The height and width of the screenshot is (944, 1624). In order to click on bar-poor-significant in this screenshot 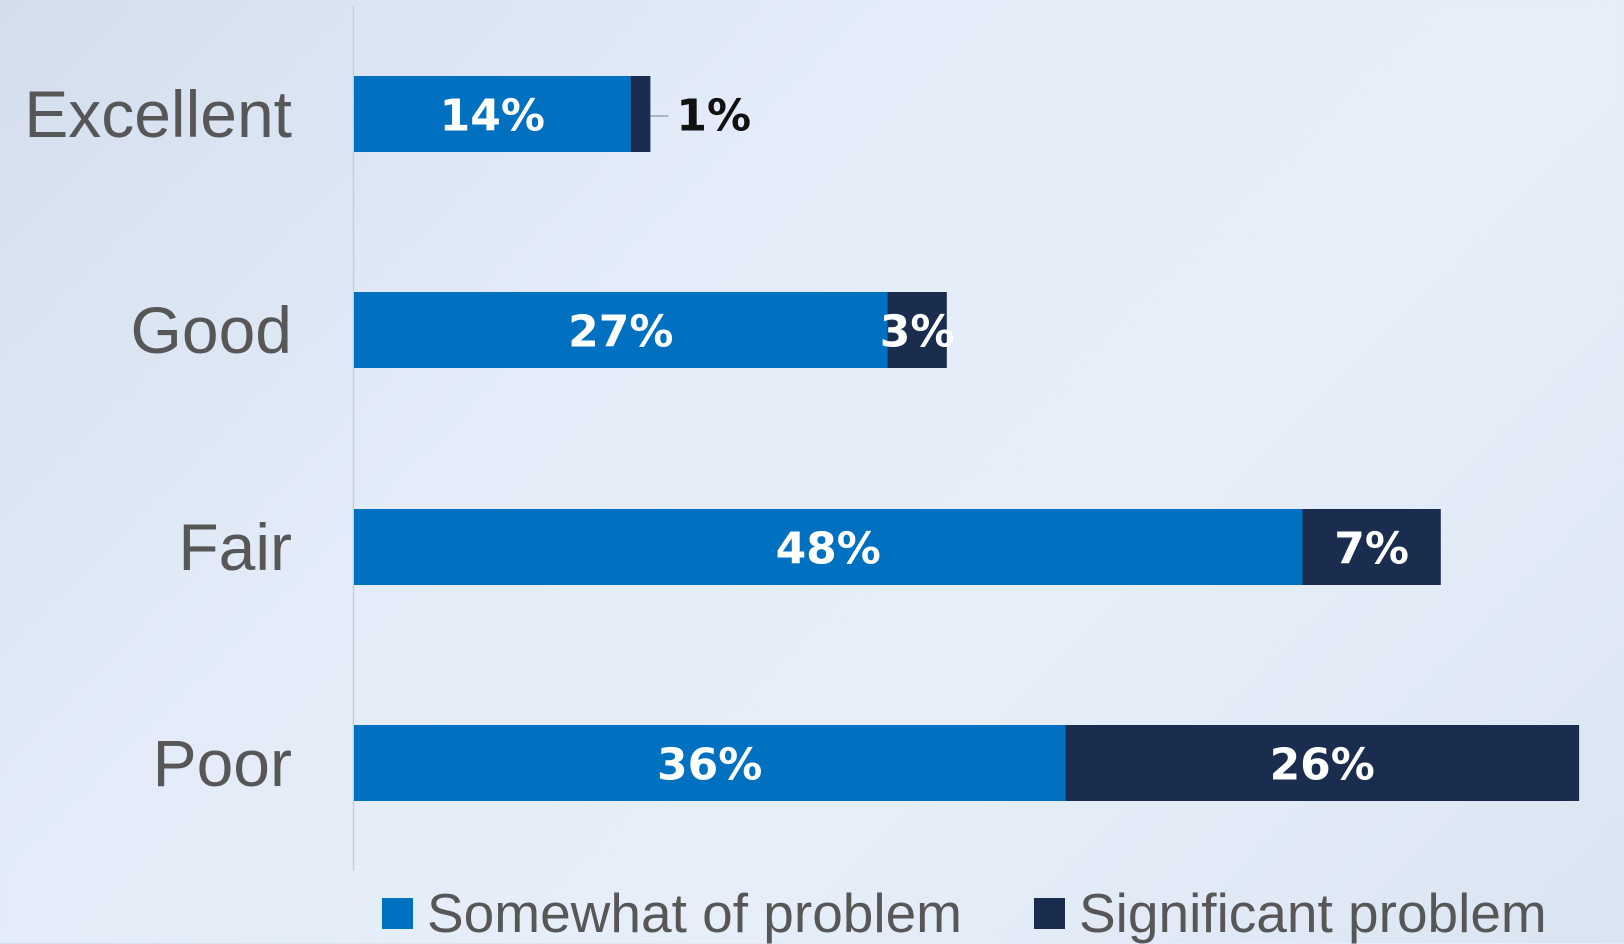, I will do `click(1322, 763)`.